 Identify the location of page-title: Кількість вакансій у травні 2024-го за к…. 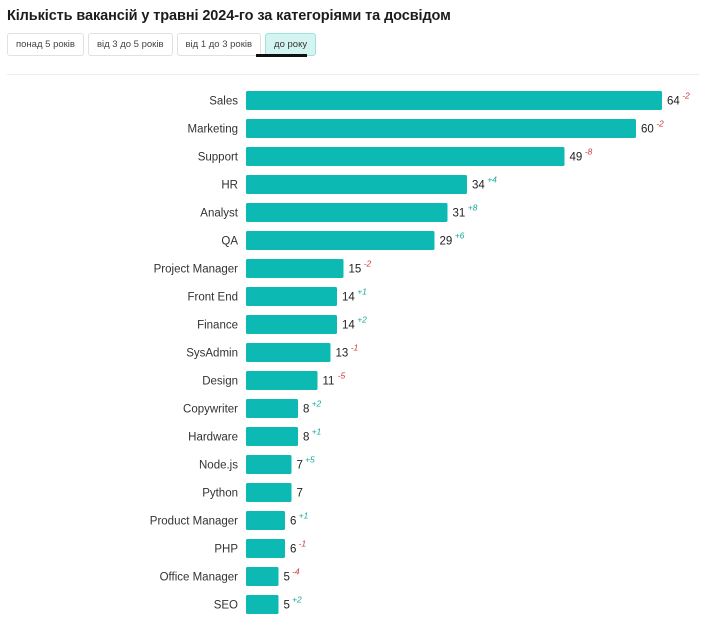
(229, 16).